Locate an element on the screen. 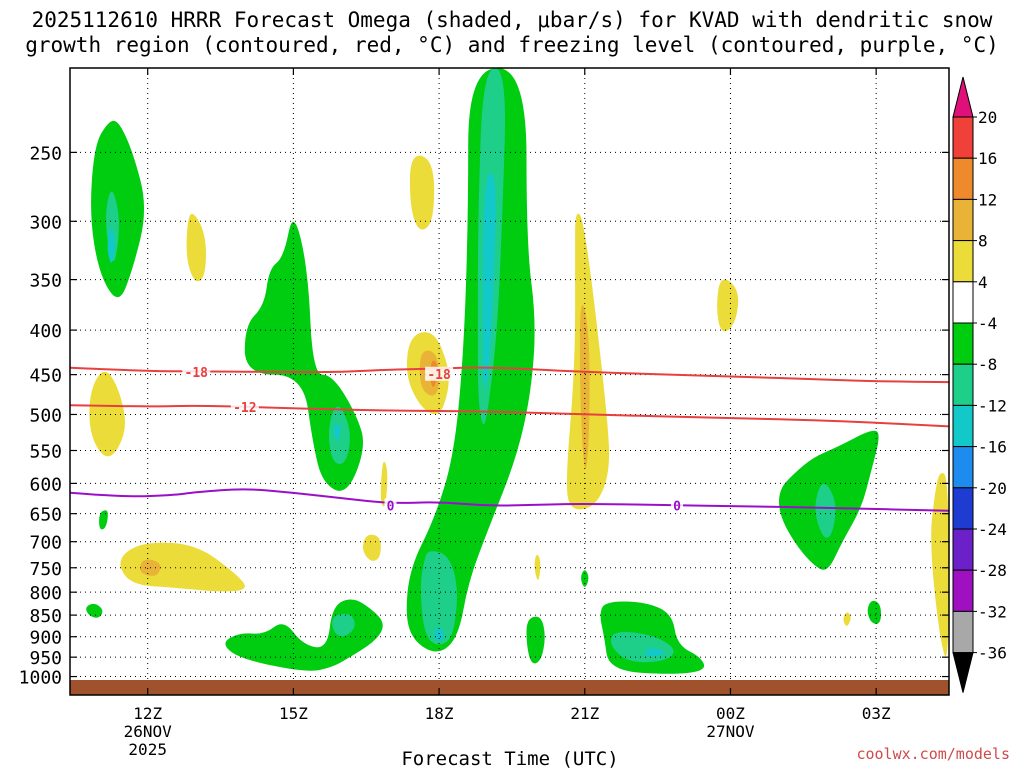 This screenshot has width=1024, height=768. colorbar-label: 16 is located at coordinates (987, 158).